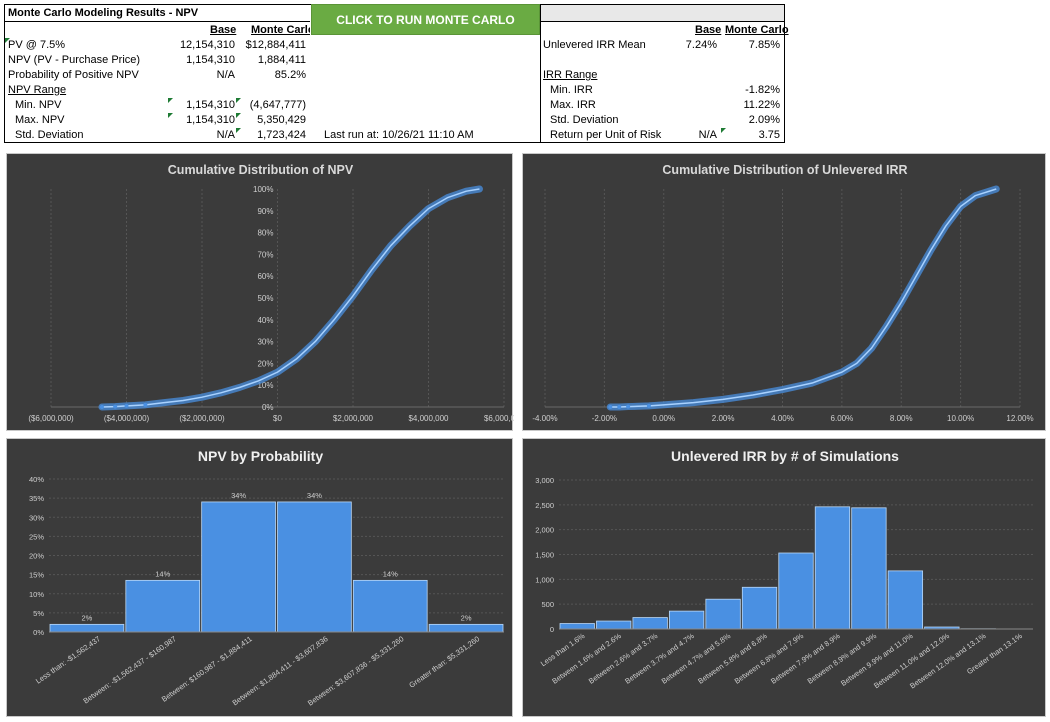  What do you see at coordinates (223, 30) in the screenshot?
I see `npv-col-base: Base` at bounding box center [223, 30].